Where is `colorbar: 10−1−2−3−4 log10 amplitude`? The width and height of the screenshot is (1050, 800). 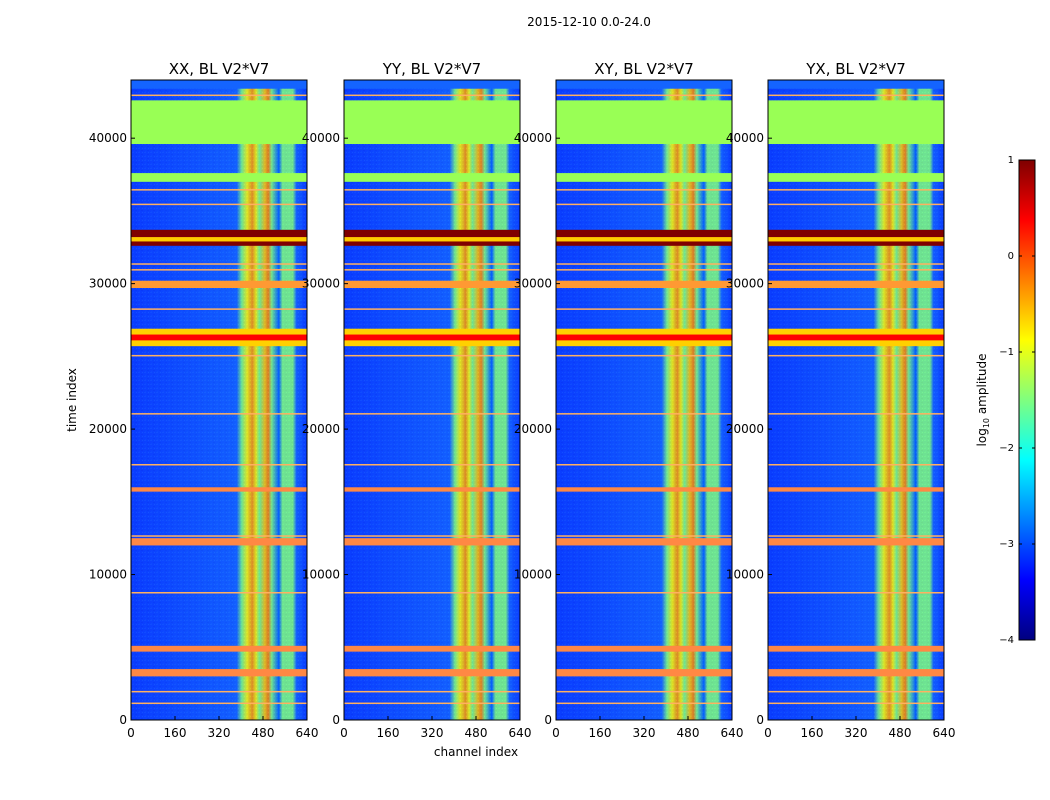 colorbar: 10−1−2−3−4 log10 amplitude is located at coordinates (1005, 400).